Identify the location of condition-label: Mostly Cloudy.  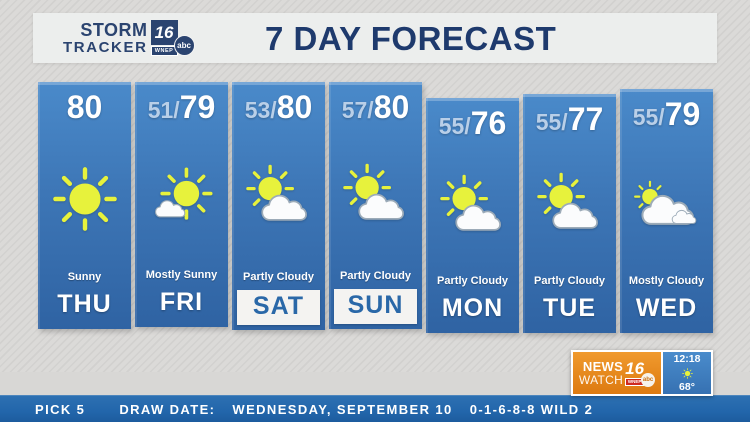
(666, 281).